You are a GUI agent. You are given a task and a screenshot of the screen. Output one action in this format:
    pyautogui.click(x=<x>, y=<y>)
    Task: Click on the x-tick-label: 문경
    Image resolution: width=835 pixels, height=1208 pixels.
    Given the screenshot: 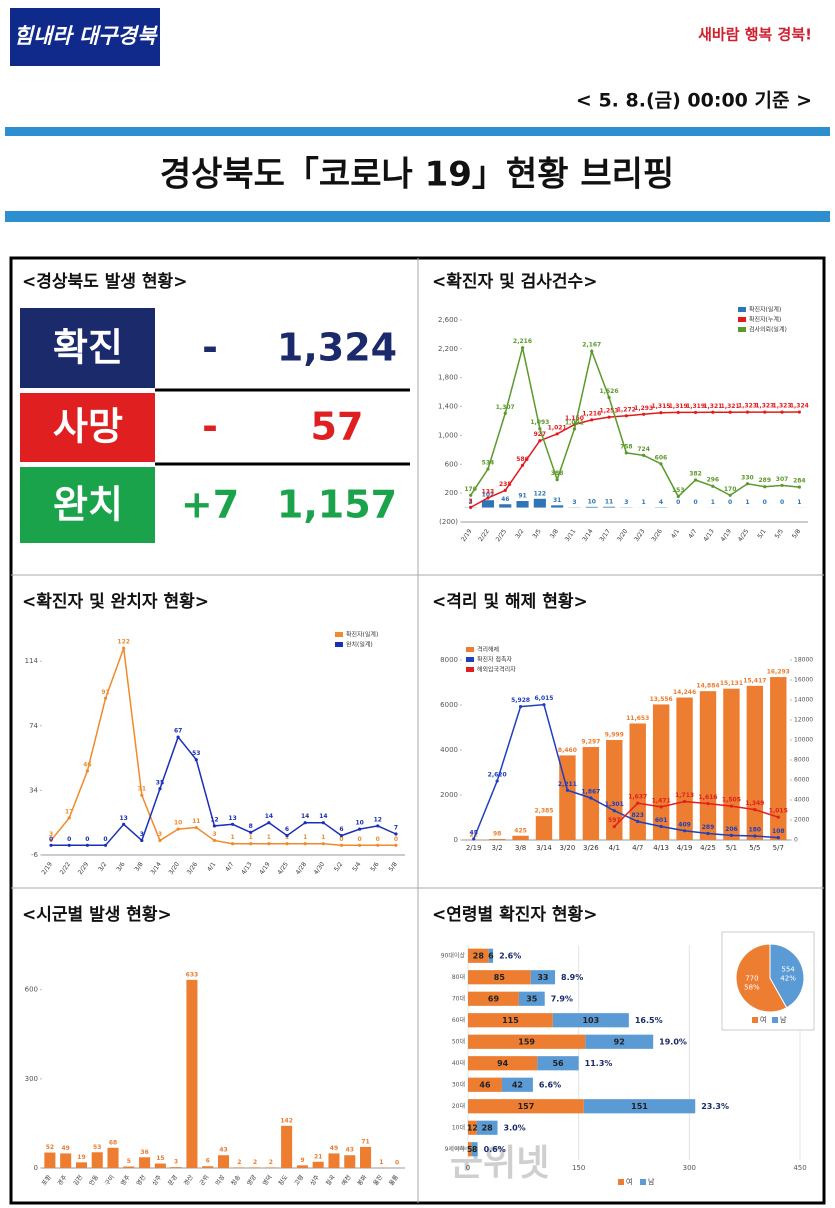 What is the action you would take?
    pyautogui.click(x=173, y=1180)
    